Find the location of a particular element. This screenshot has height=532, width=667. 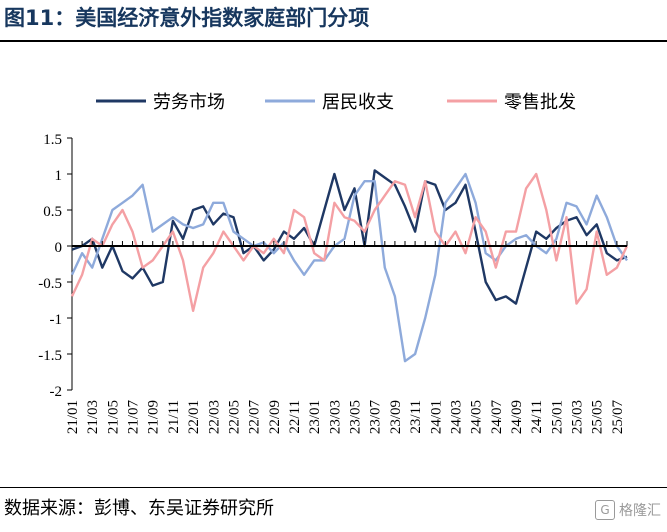

source-divider is located at coordinates (333, 487).